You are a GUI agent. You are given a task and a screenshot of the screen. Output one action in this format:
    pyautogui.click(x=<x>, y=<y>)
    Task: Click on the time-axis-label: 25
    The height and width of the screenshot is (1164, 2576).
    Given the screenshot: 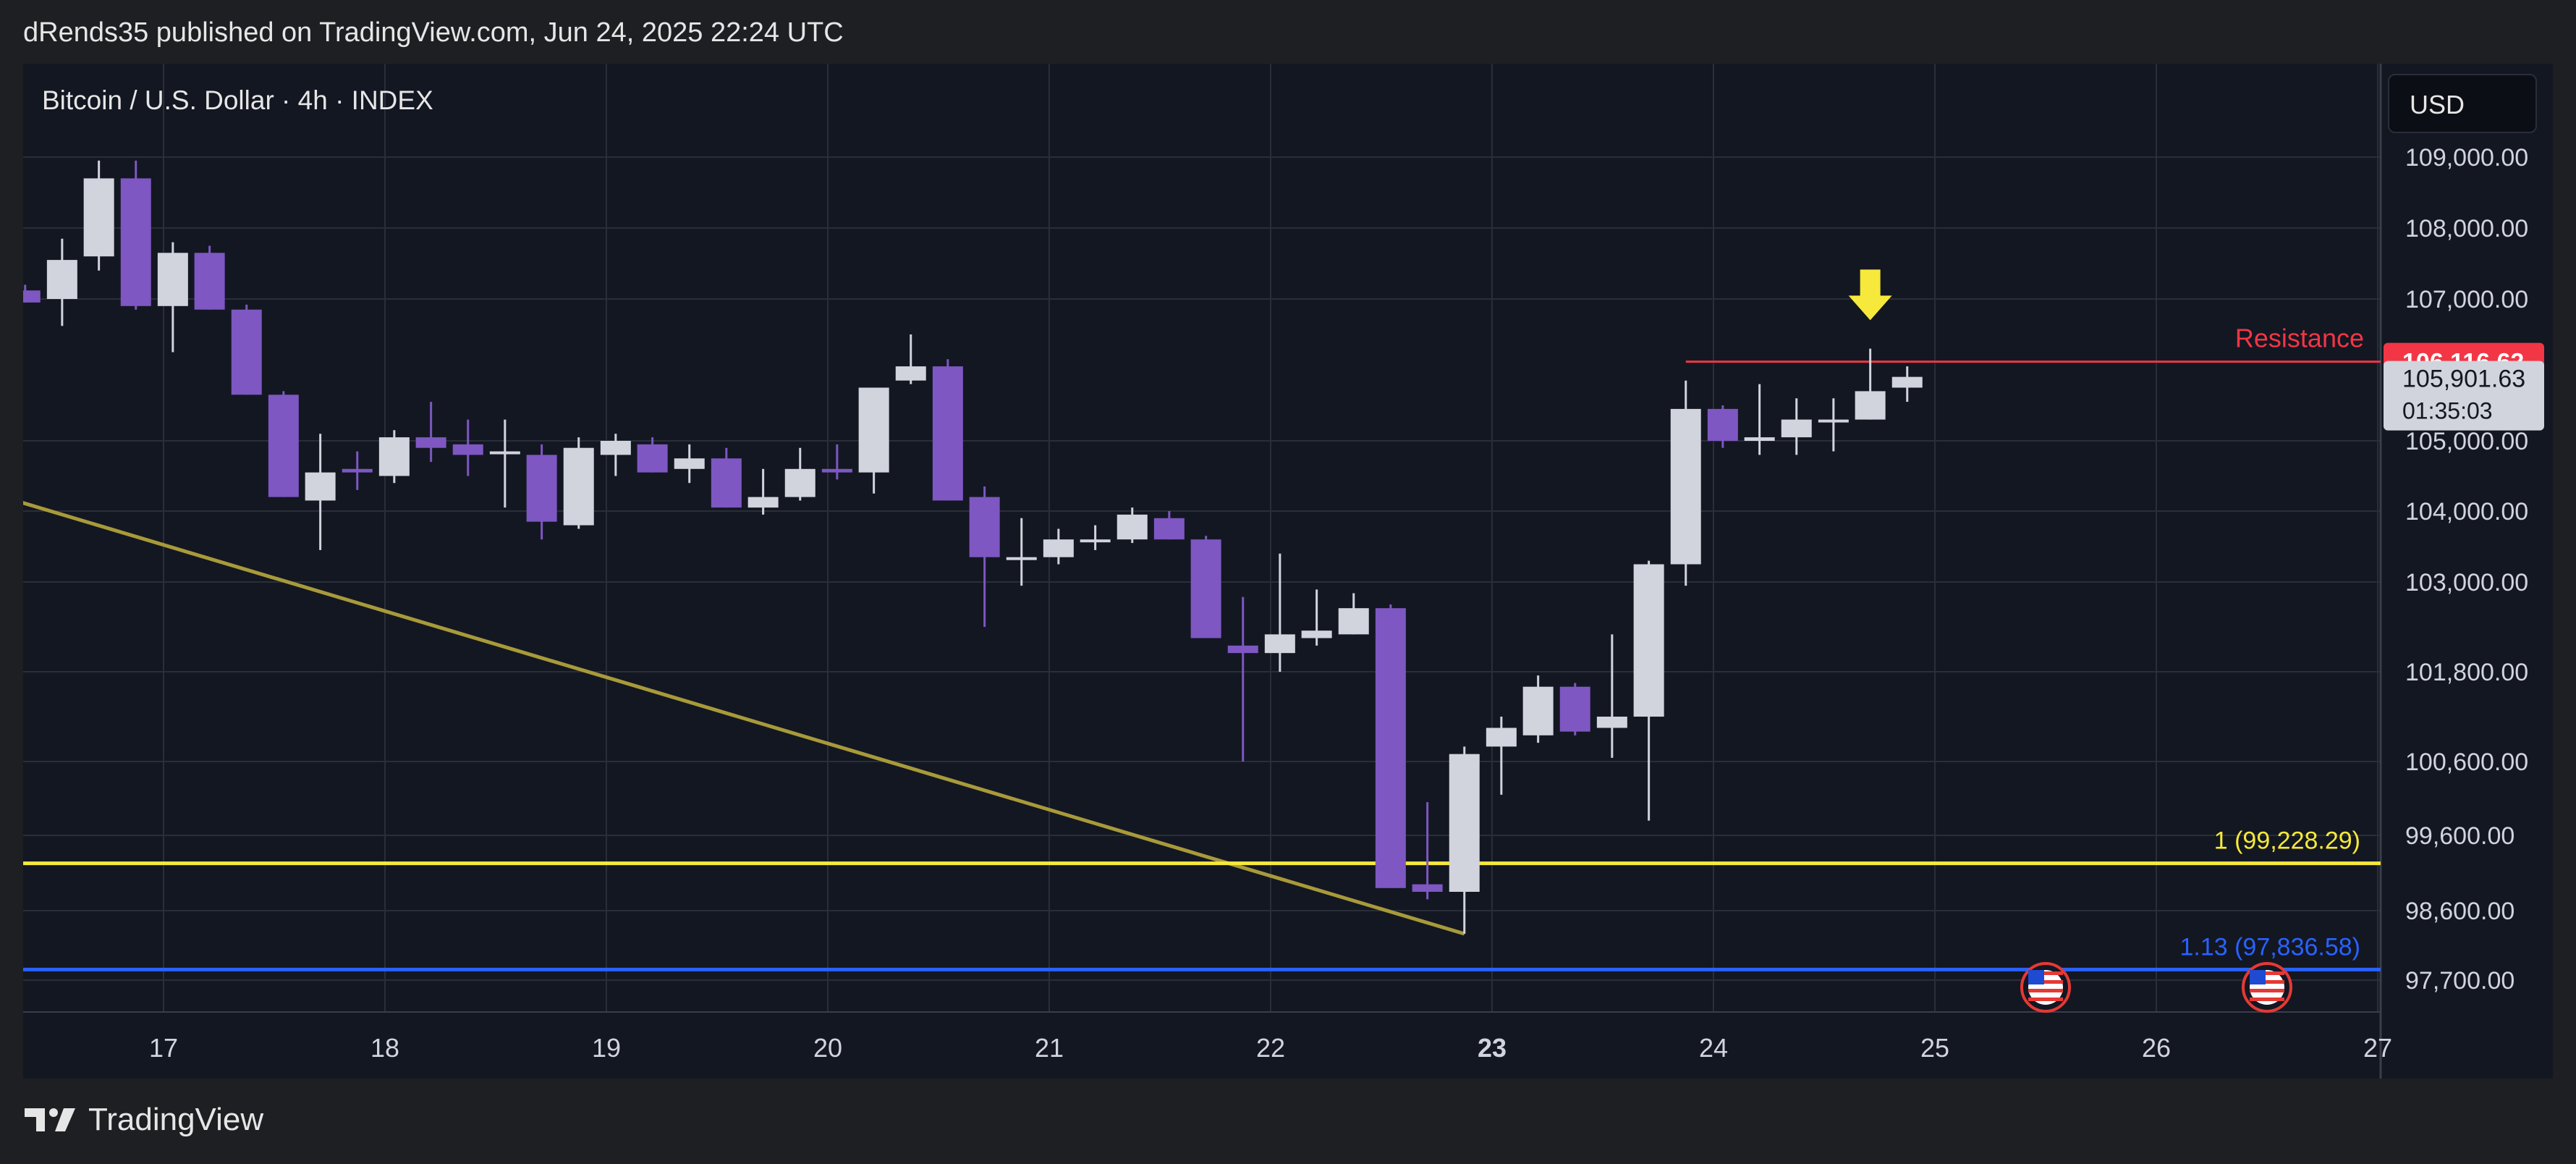 What is the action you would take?
    pyautogui.click(x=1934, y=1048)
    